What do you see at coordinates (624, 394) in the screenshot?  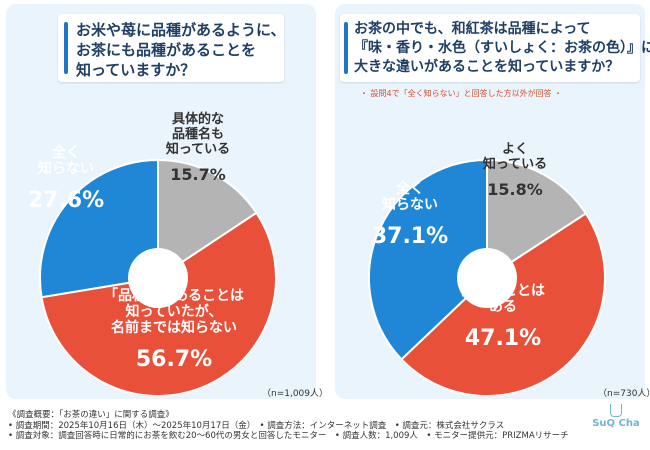 I see `right-sample-size: （n=730人）` at bounding box center [624, 394].